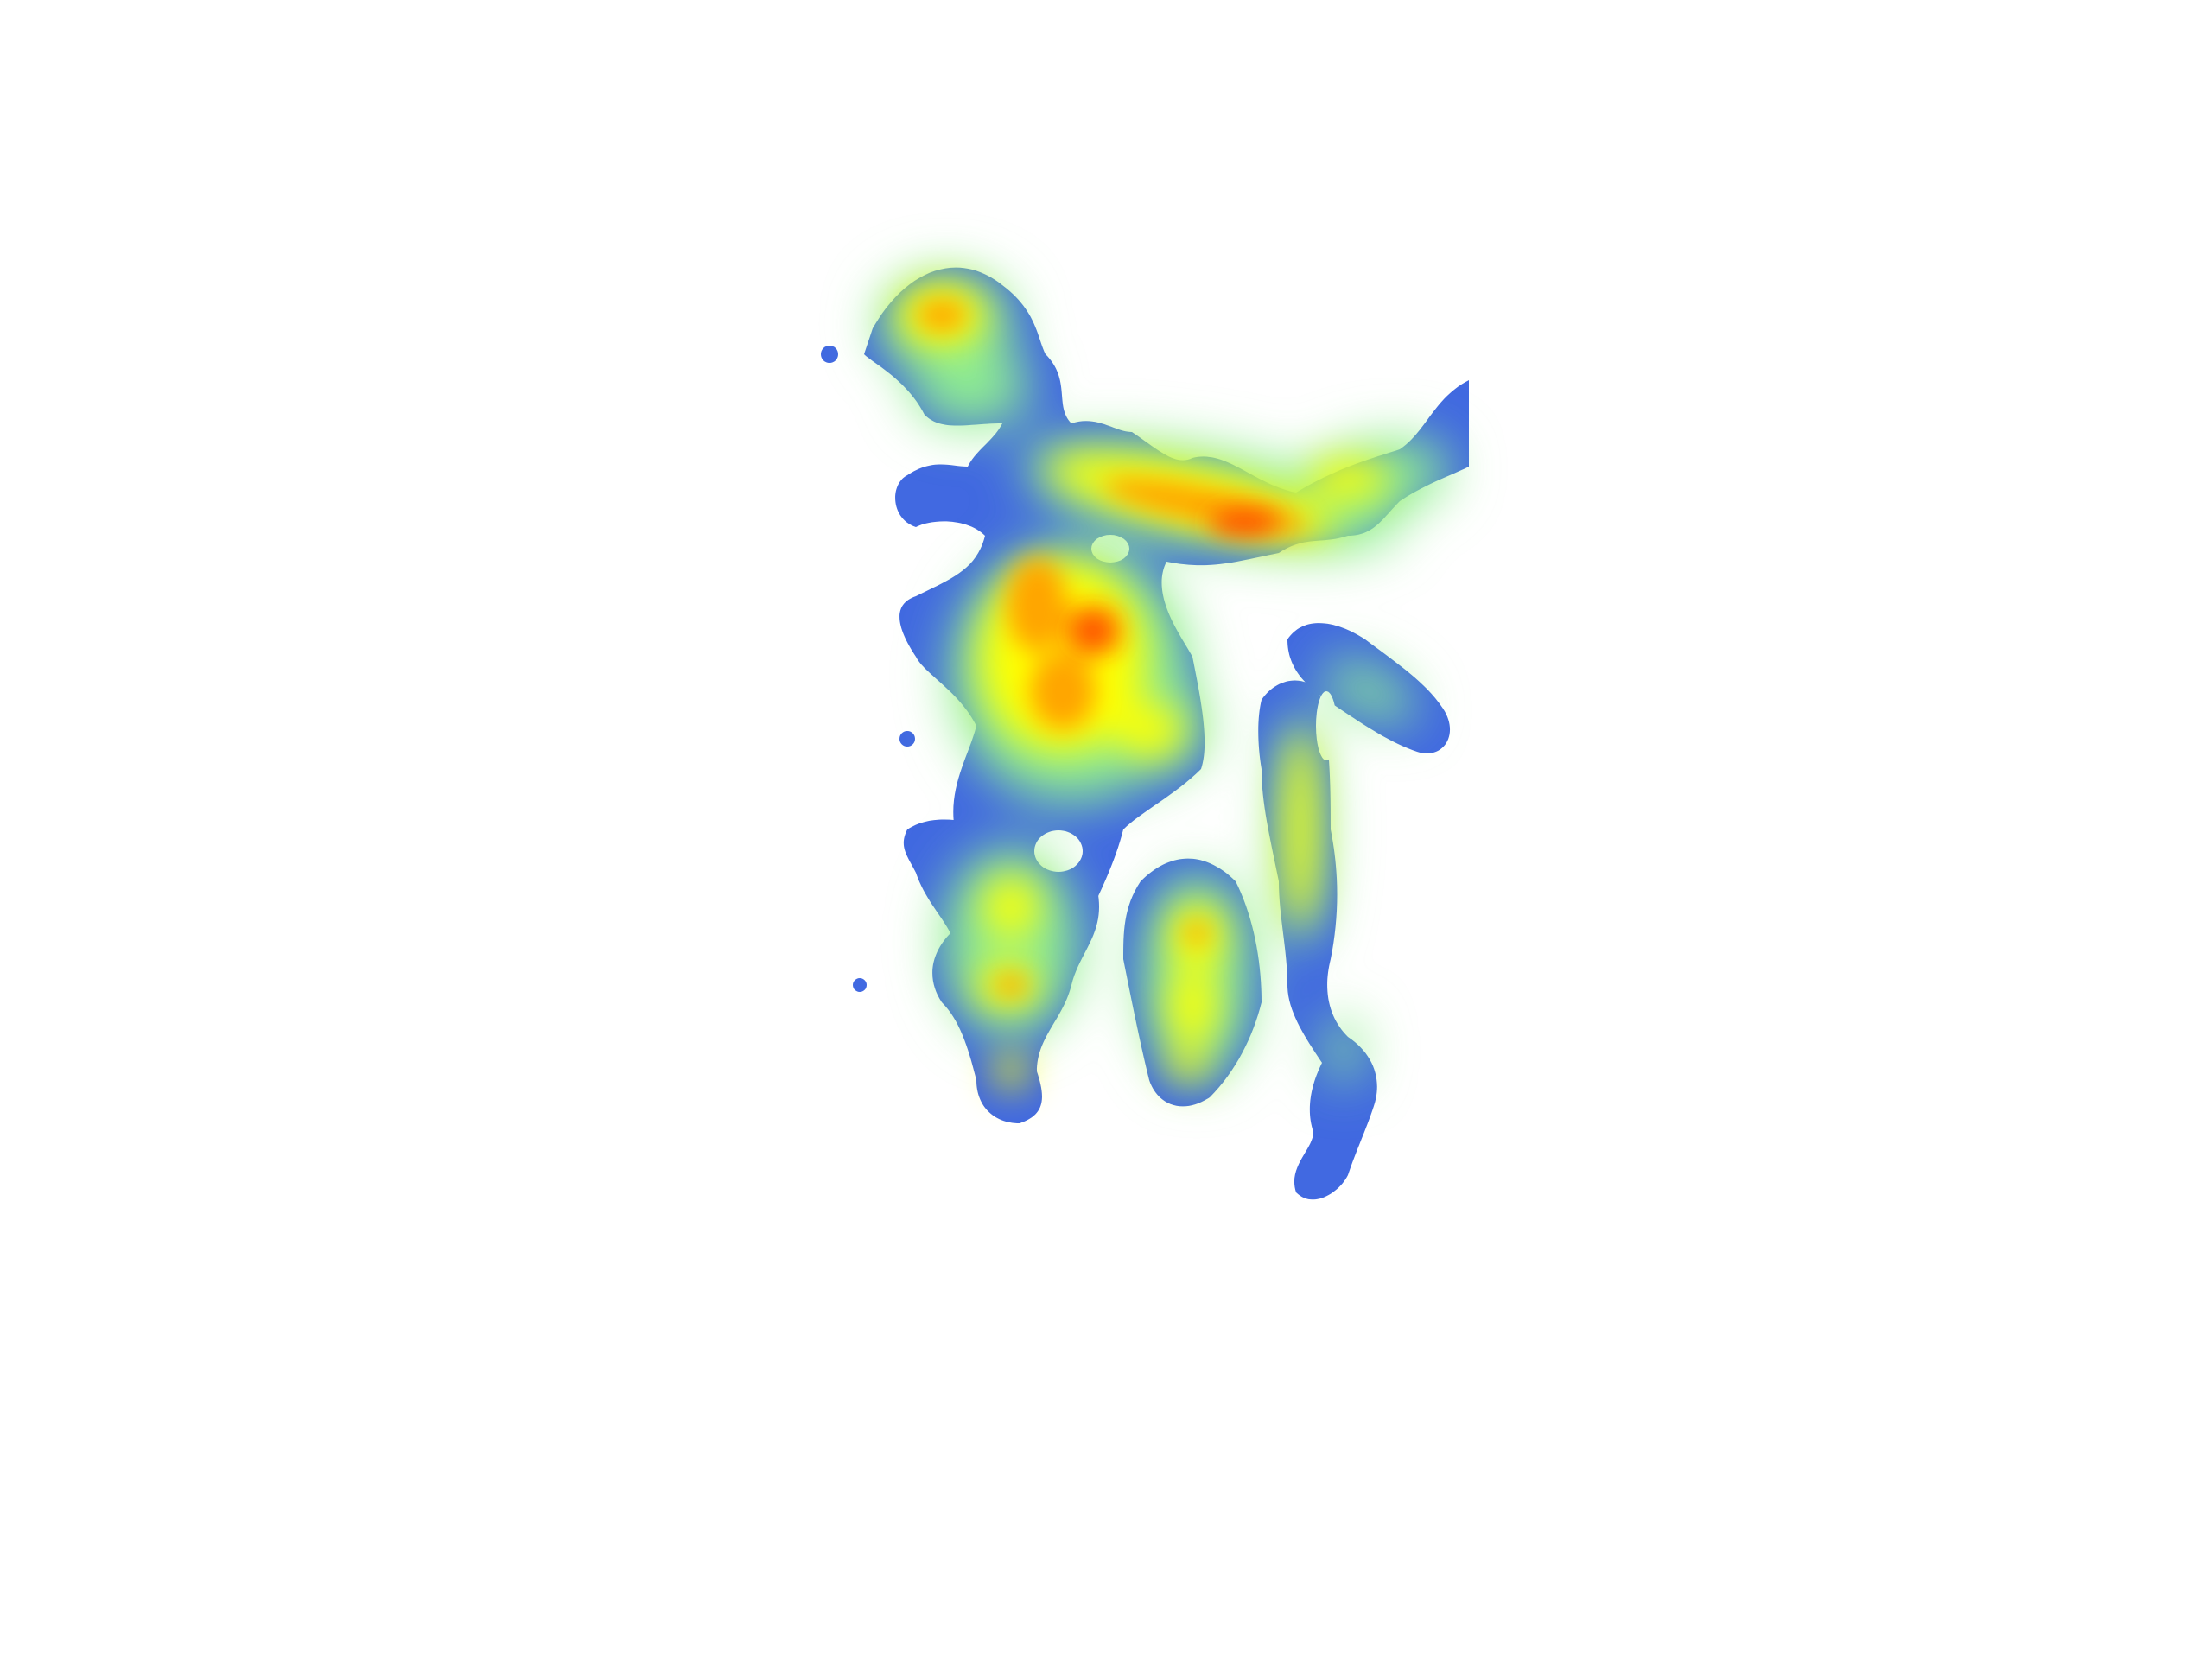 Image resolution: width=2212 pixels, height=1659 pixels. I want to click on yellow-strip, so click(1300, 829).